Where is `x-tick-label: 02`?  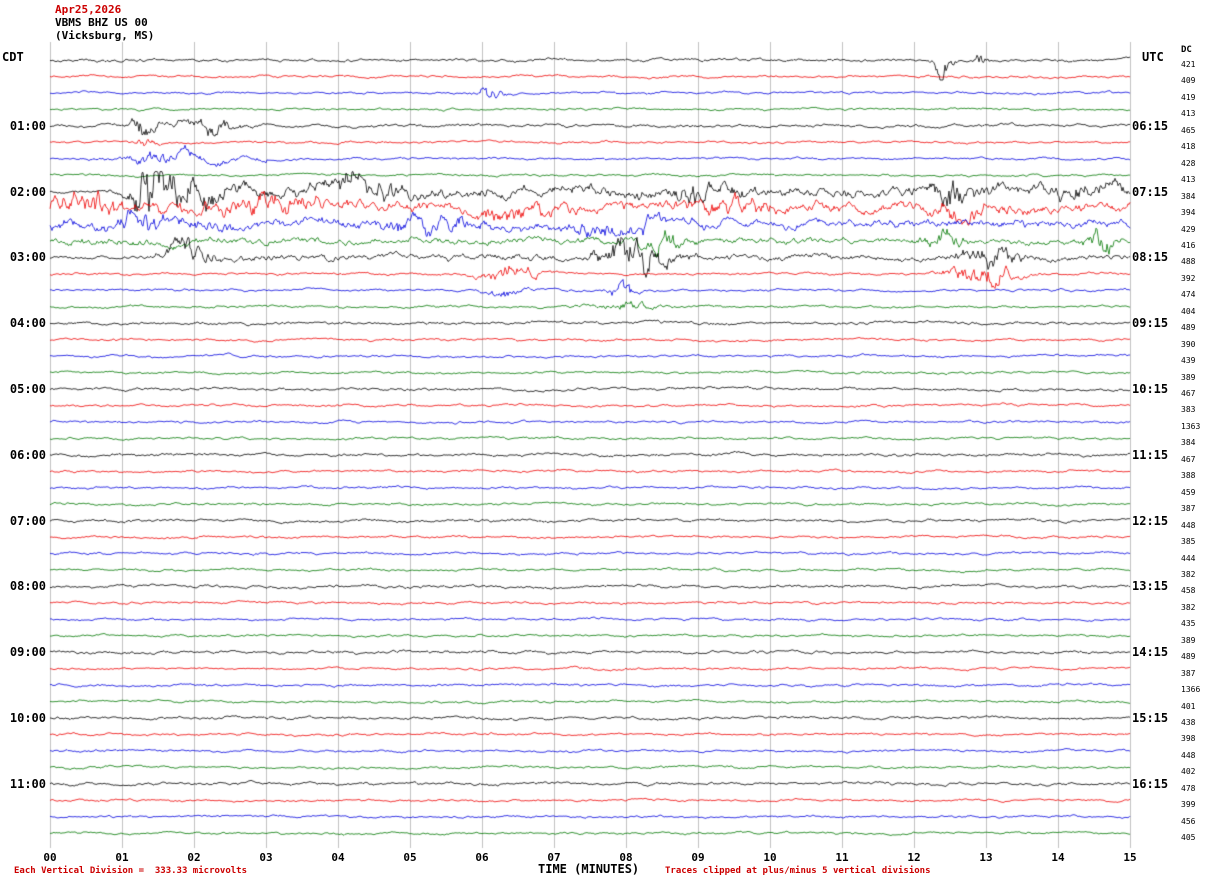
x-tick-label: 02 is located at coordinates (194, 857).